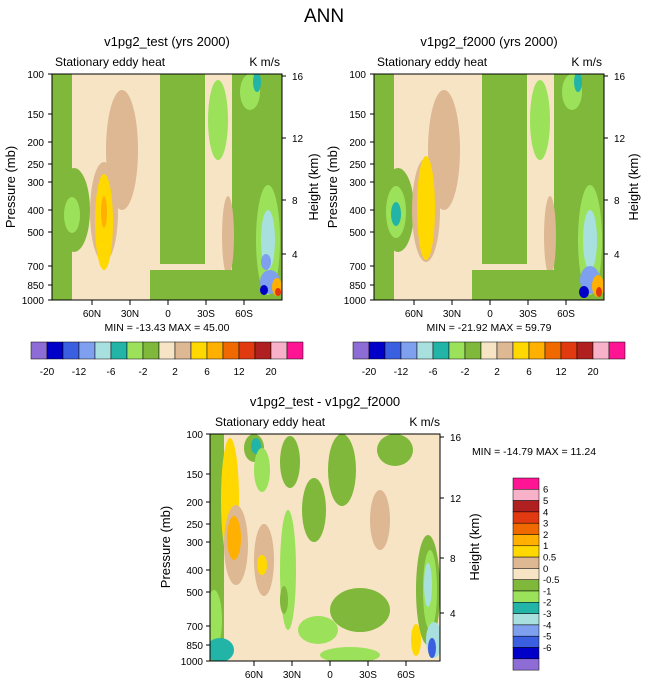 The width and height of the screenshot is (648, 685). What do you see at coordinates (547, 625) in the screenshot?
I see `colorbar-label: -4` at bounding box center [547, 625].